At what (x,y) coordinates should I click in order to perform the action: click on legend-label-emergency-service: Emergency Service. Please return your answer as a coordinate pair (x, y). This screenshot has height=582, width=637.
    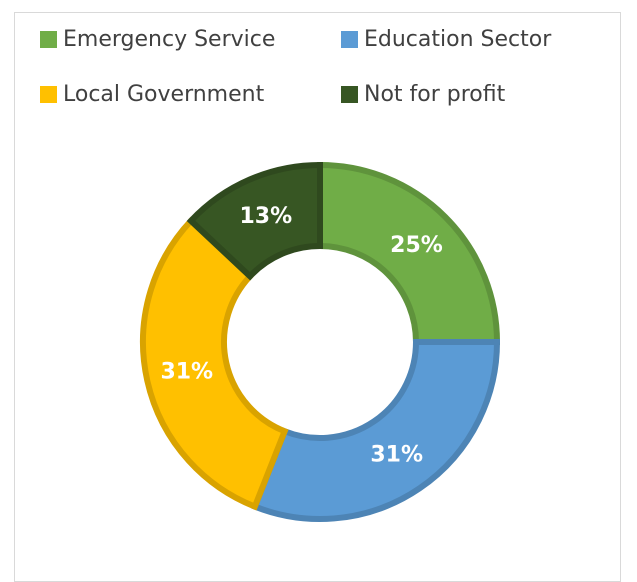
    Looking at the image, I should click on (169, 39).